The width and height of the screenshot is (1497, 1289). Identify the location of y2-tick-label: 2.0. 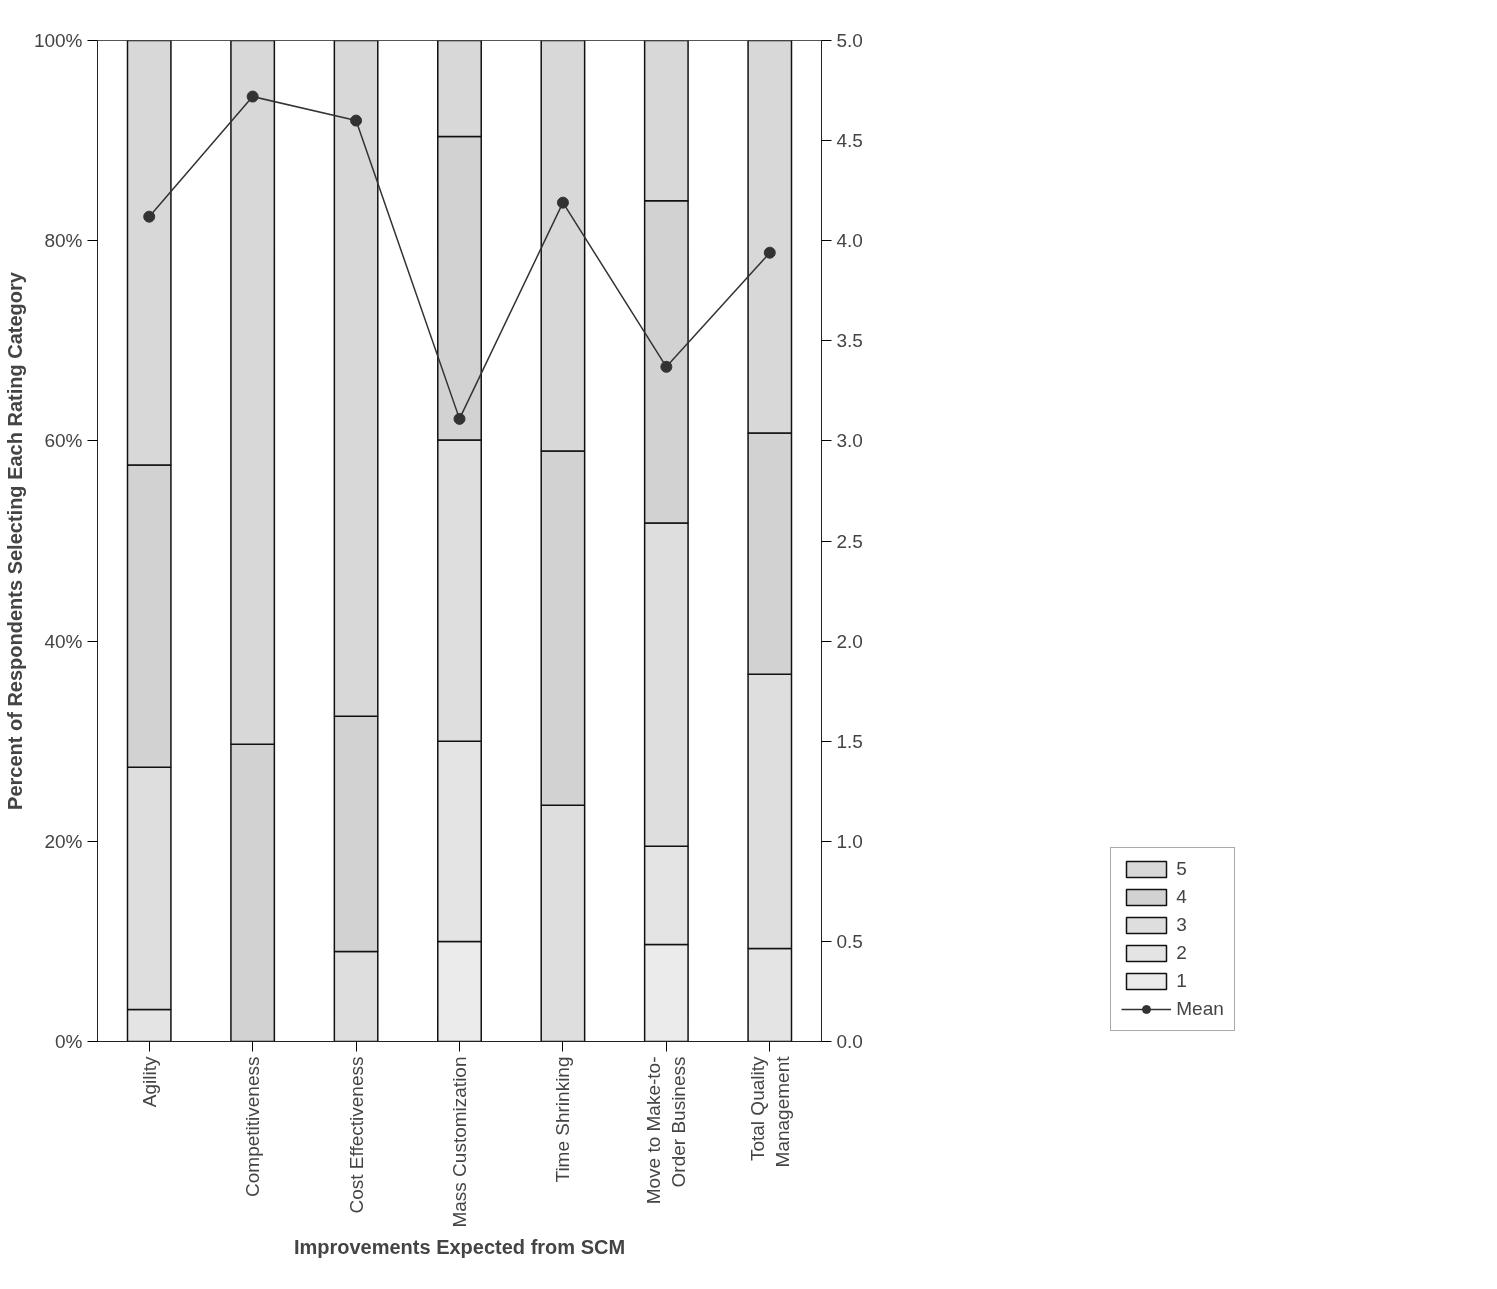
(849, 641).